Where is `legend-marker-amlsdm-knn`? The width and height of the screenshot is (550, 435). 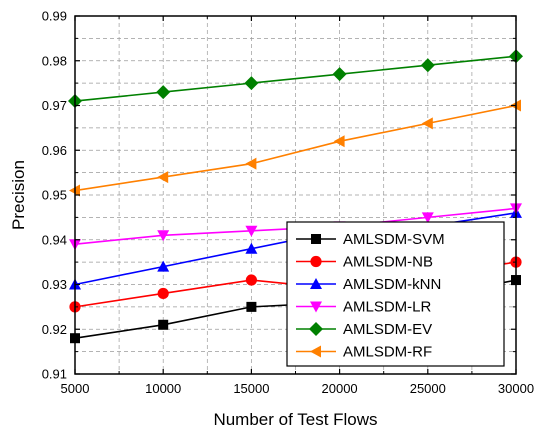 legend-marker-amlsdm-knn is located at coordinates (316, 283).